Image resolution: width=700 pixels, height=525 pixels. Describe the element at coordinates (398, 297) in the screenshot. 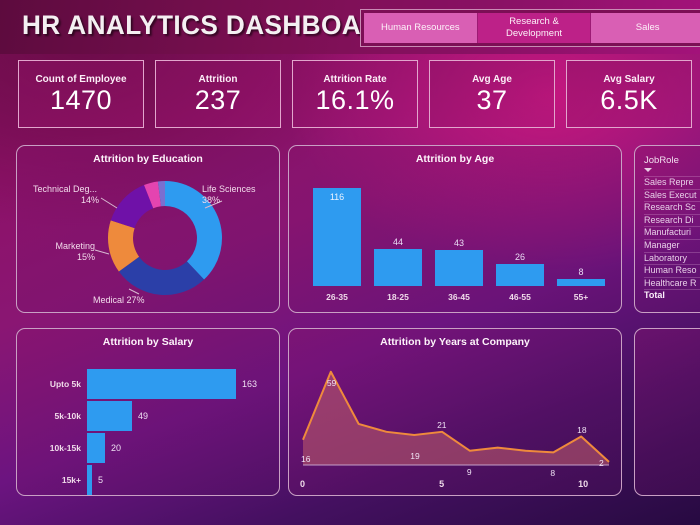

I see `column-category-label: 18-25` at that location.